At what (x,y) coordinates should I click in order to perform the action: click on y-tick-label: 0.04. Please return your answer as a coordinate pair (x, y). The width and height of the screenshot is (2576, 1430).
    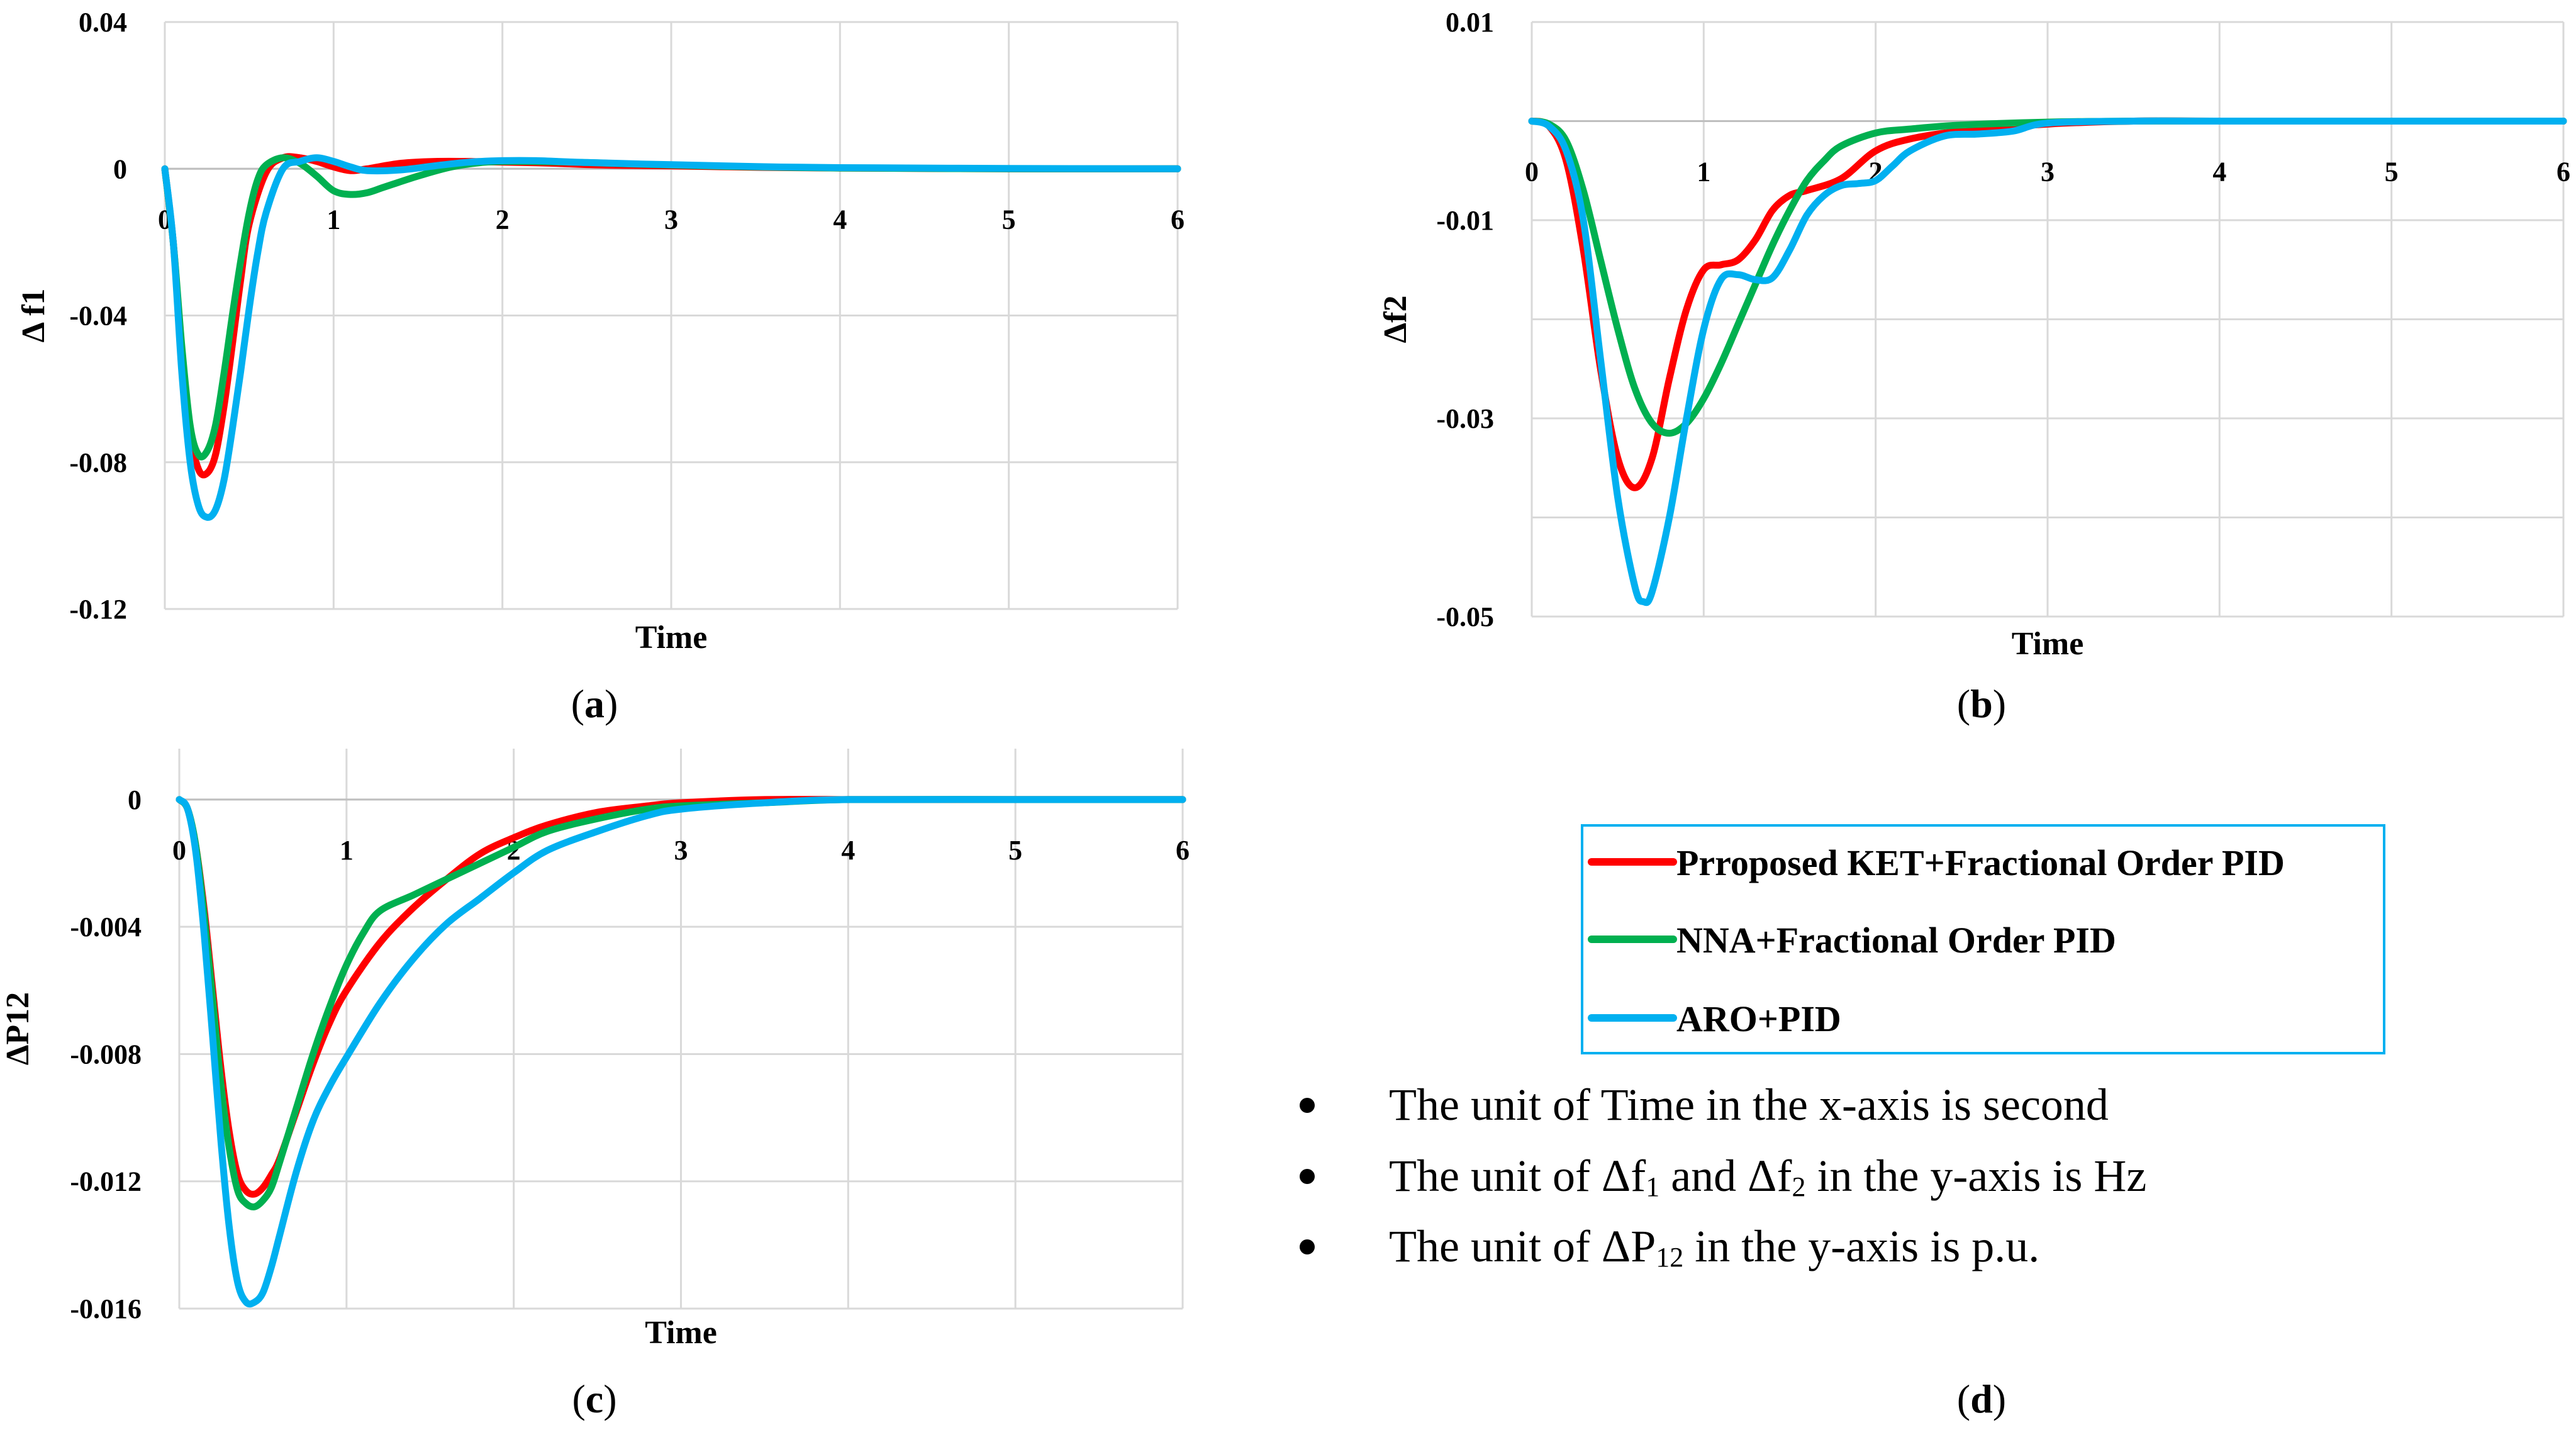
    Looking at the image, I should click on (103, 22).